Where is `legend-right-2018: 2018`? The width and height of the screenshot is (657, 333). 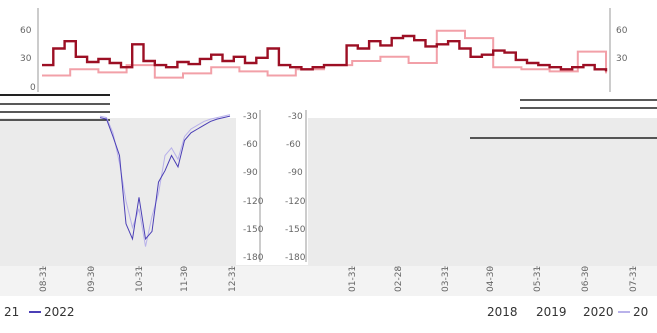 legend-right-2018: 2018 is located at coordinates (502, 312).